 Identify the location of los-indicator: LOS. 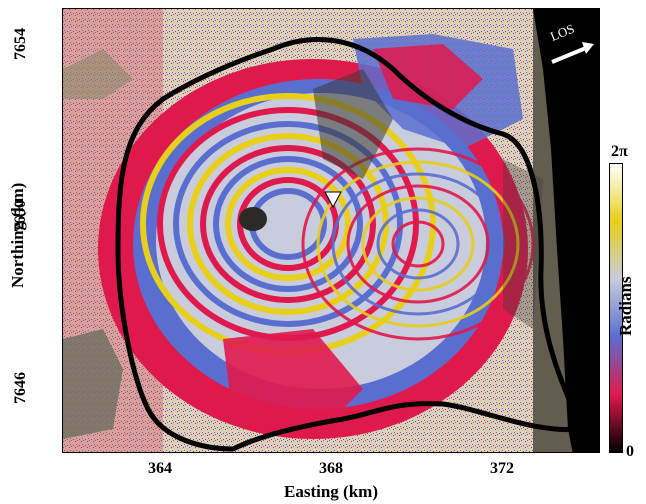
(574, 45).